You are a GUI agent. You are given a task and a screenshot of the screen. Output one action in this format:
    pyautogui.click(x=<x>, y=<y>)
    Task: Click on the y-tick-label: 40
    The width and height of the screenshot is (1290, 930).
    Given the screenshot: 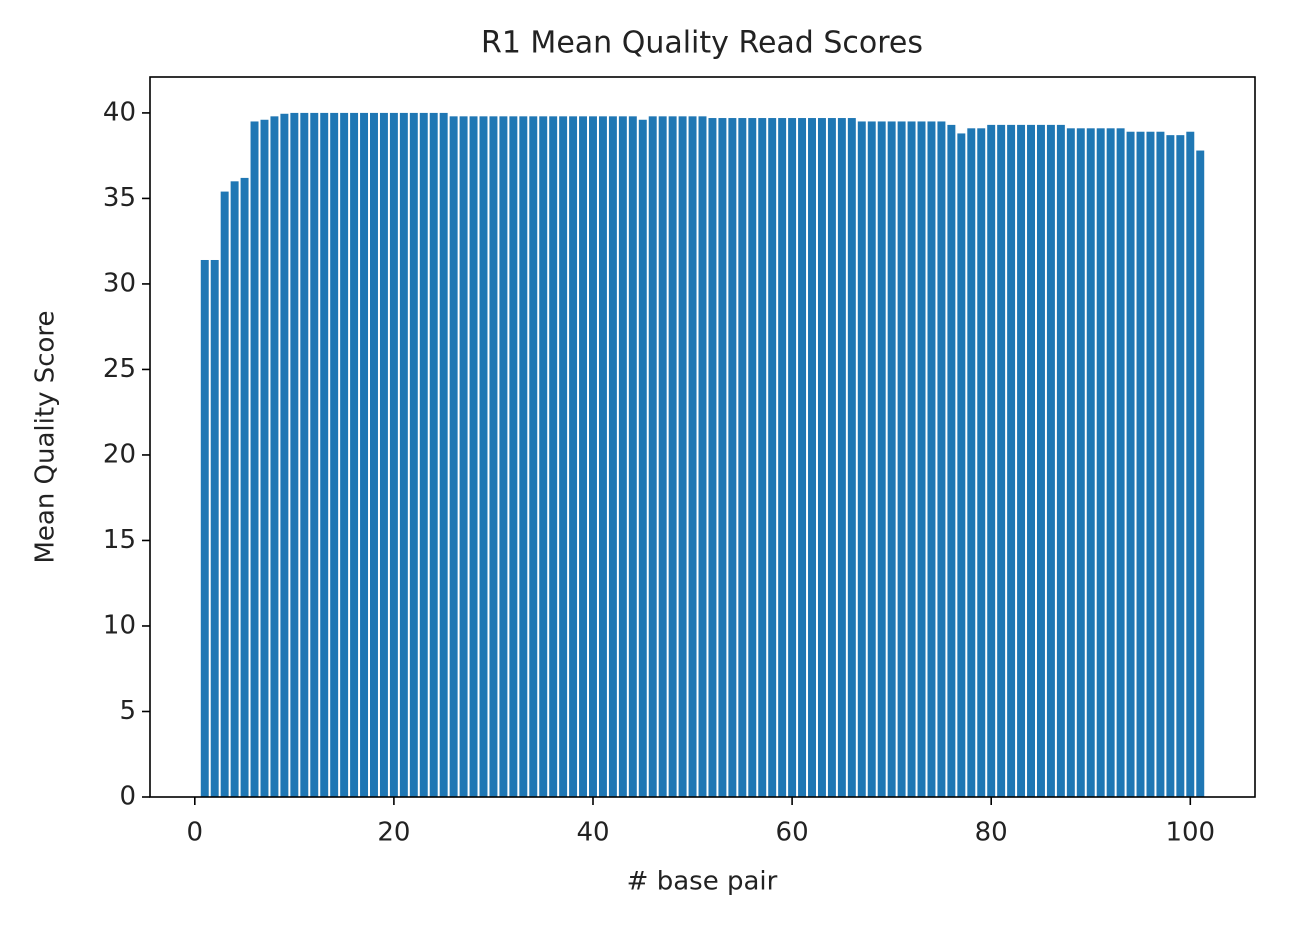 What is the action you would take?
    pyautogui.click(x=119, y=112)
    